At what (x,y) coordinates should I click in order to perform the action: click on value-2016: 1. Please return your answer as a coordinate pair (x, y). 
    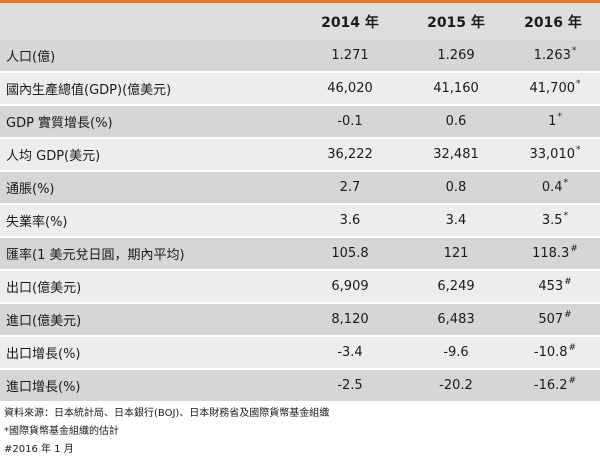
    Looking at the image, I should click on (552, 121).